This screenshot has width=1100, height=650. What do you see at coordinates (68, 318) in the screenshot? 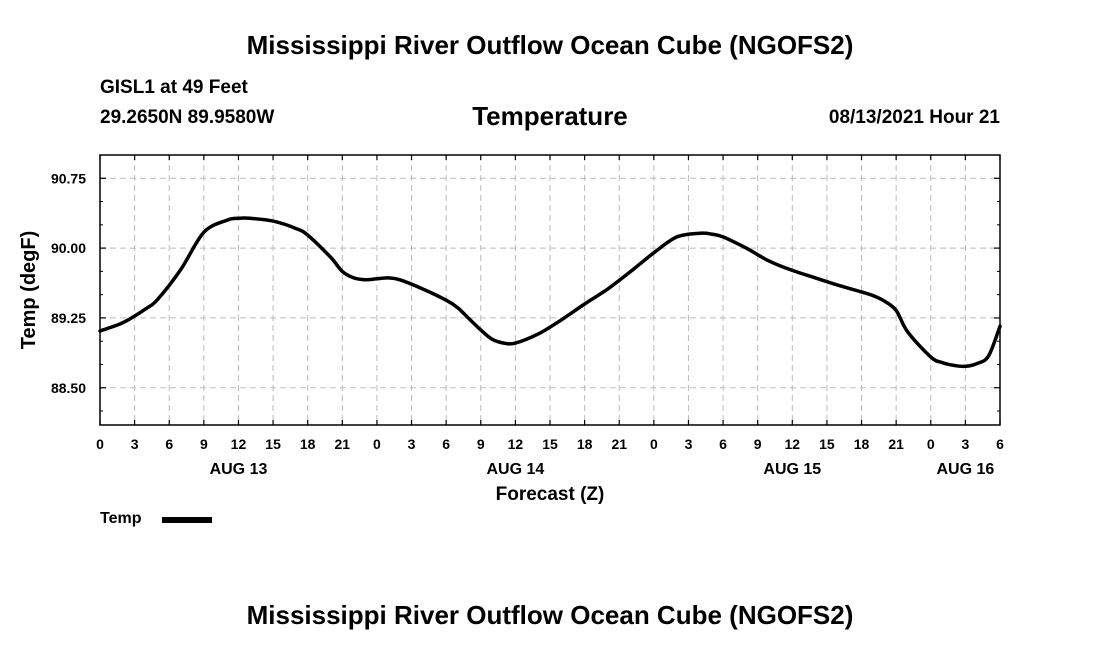
I see `y-tick-label: 89.25` at bounding box center [68, 318].